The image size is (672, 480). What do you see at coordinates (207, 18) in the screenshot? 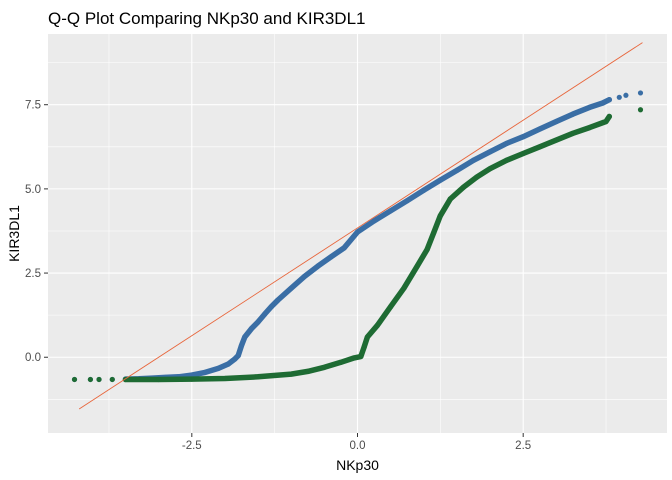
I see `chart-title: Q-Q Plot Comparing NKp30 and KIR3DL1` at bounding box center [207, 18].